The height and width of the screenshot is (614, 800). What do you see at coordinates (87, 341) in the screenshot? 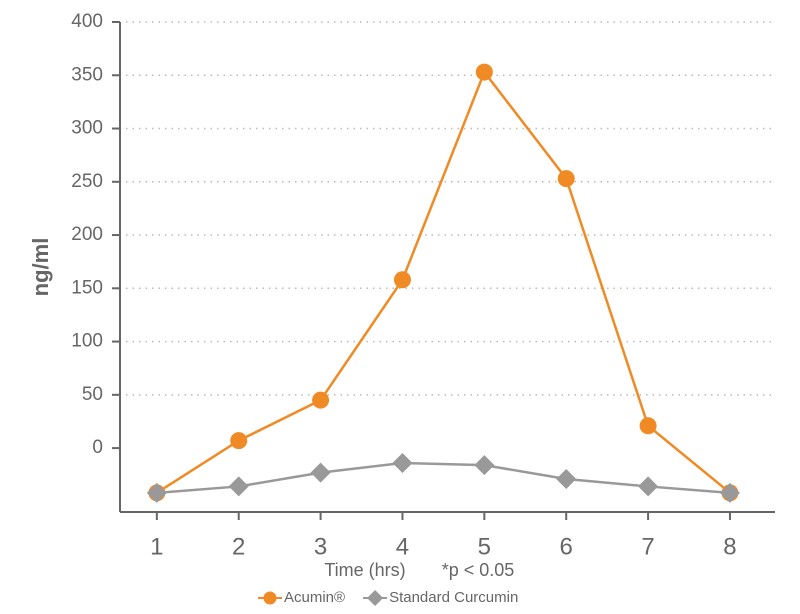
I see `y-tick-label: 100` at bounding box center [87, 341].